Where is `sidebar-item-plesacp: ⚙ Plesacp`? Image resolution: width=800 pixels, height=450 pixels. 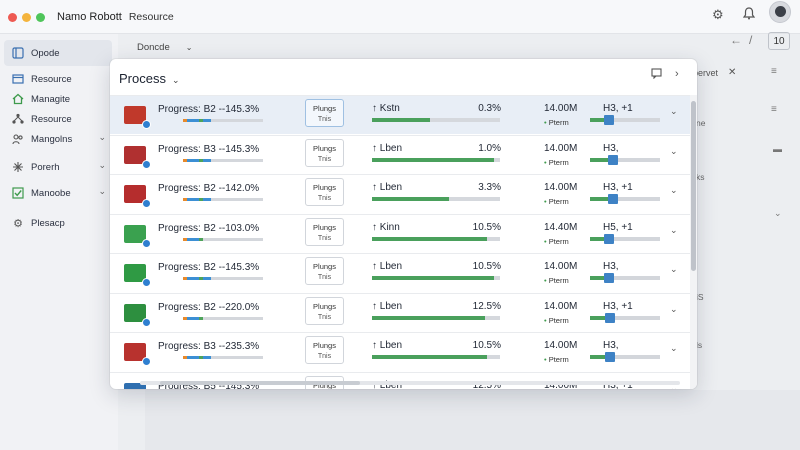
sidebar-item-plesacp: ⚙ Plesacp is located at coordinates (58, 223).